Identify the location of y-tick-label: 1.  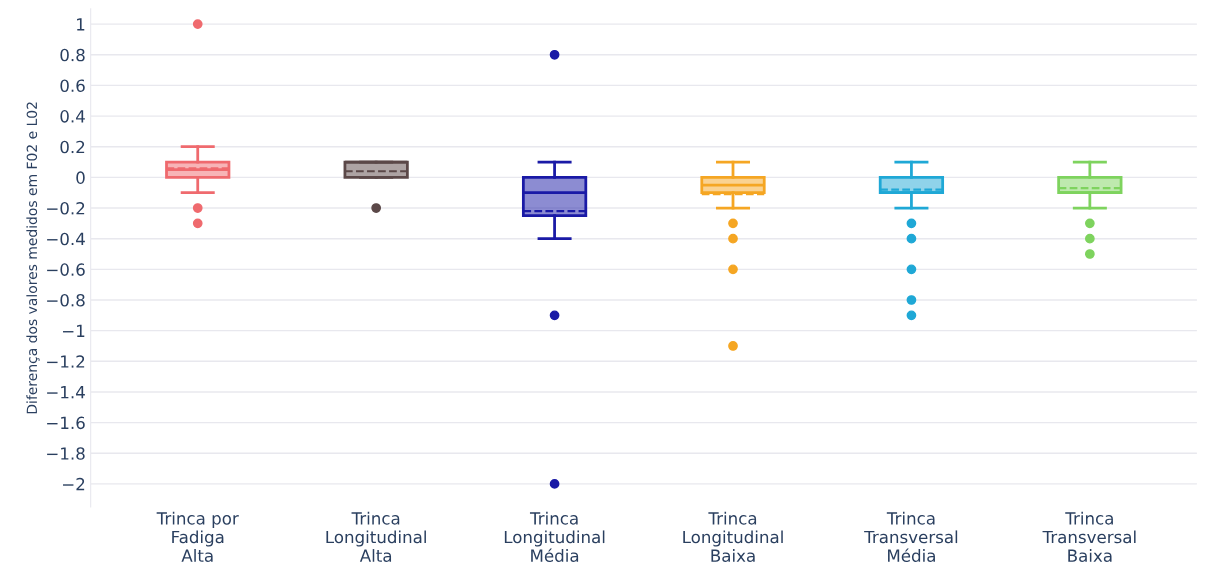
(81, 24).